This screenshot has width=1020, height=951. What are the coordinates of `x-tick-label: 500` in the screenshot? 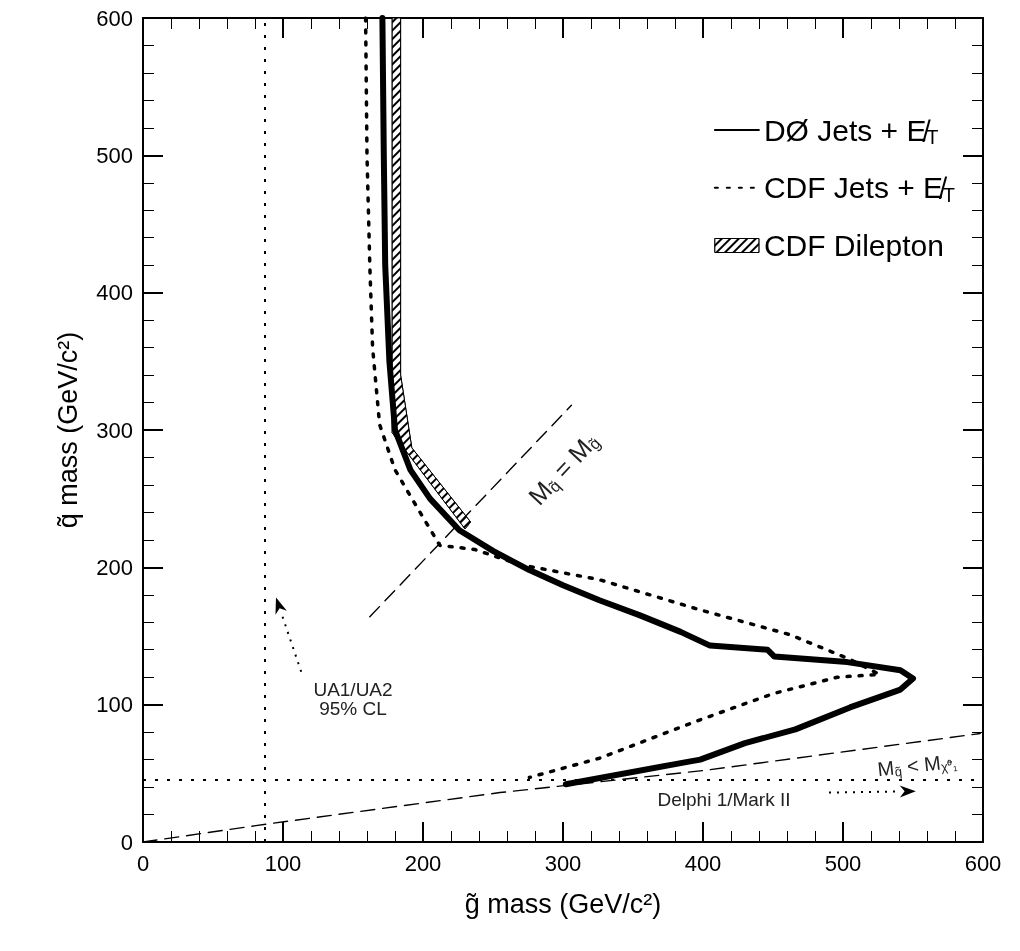 It's located at (843, 863).